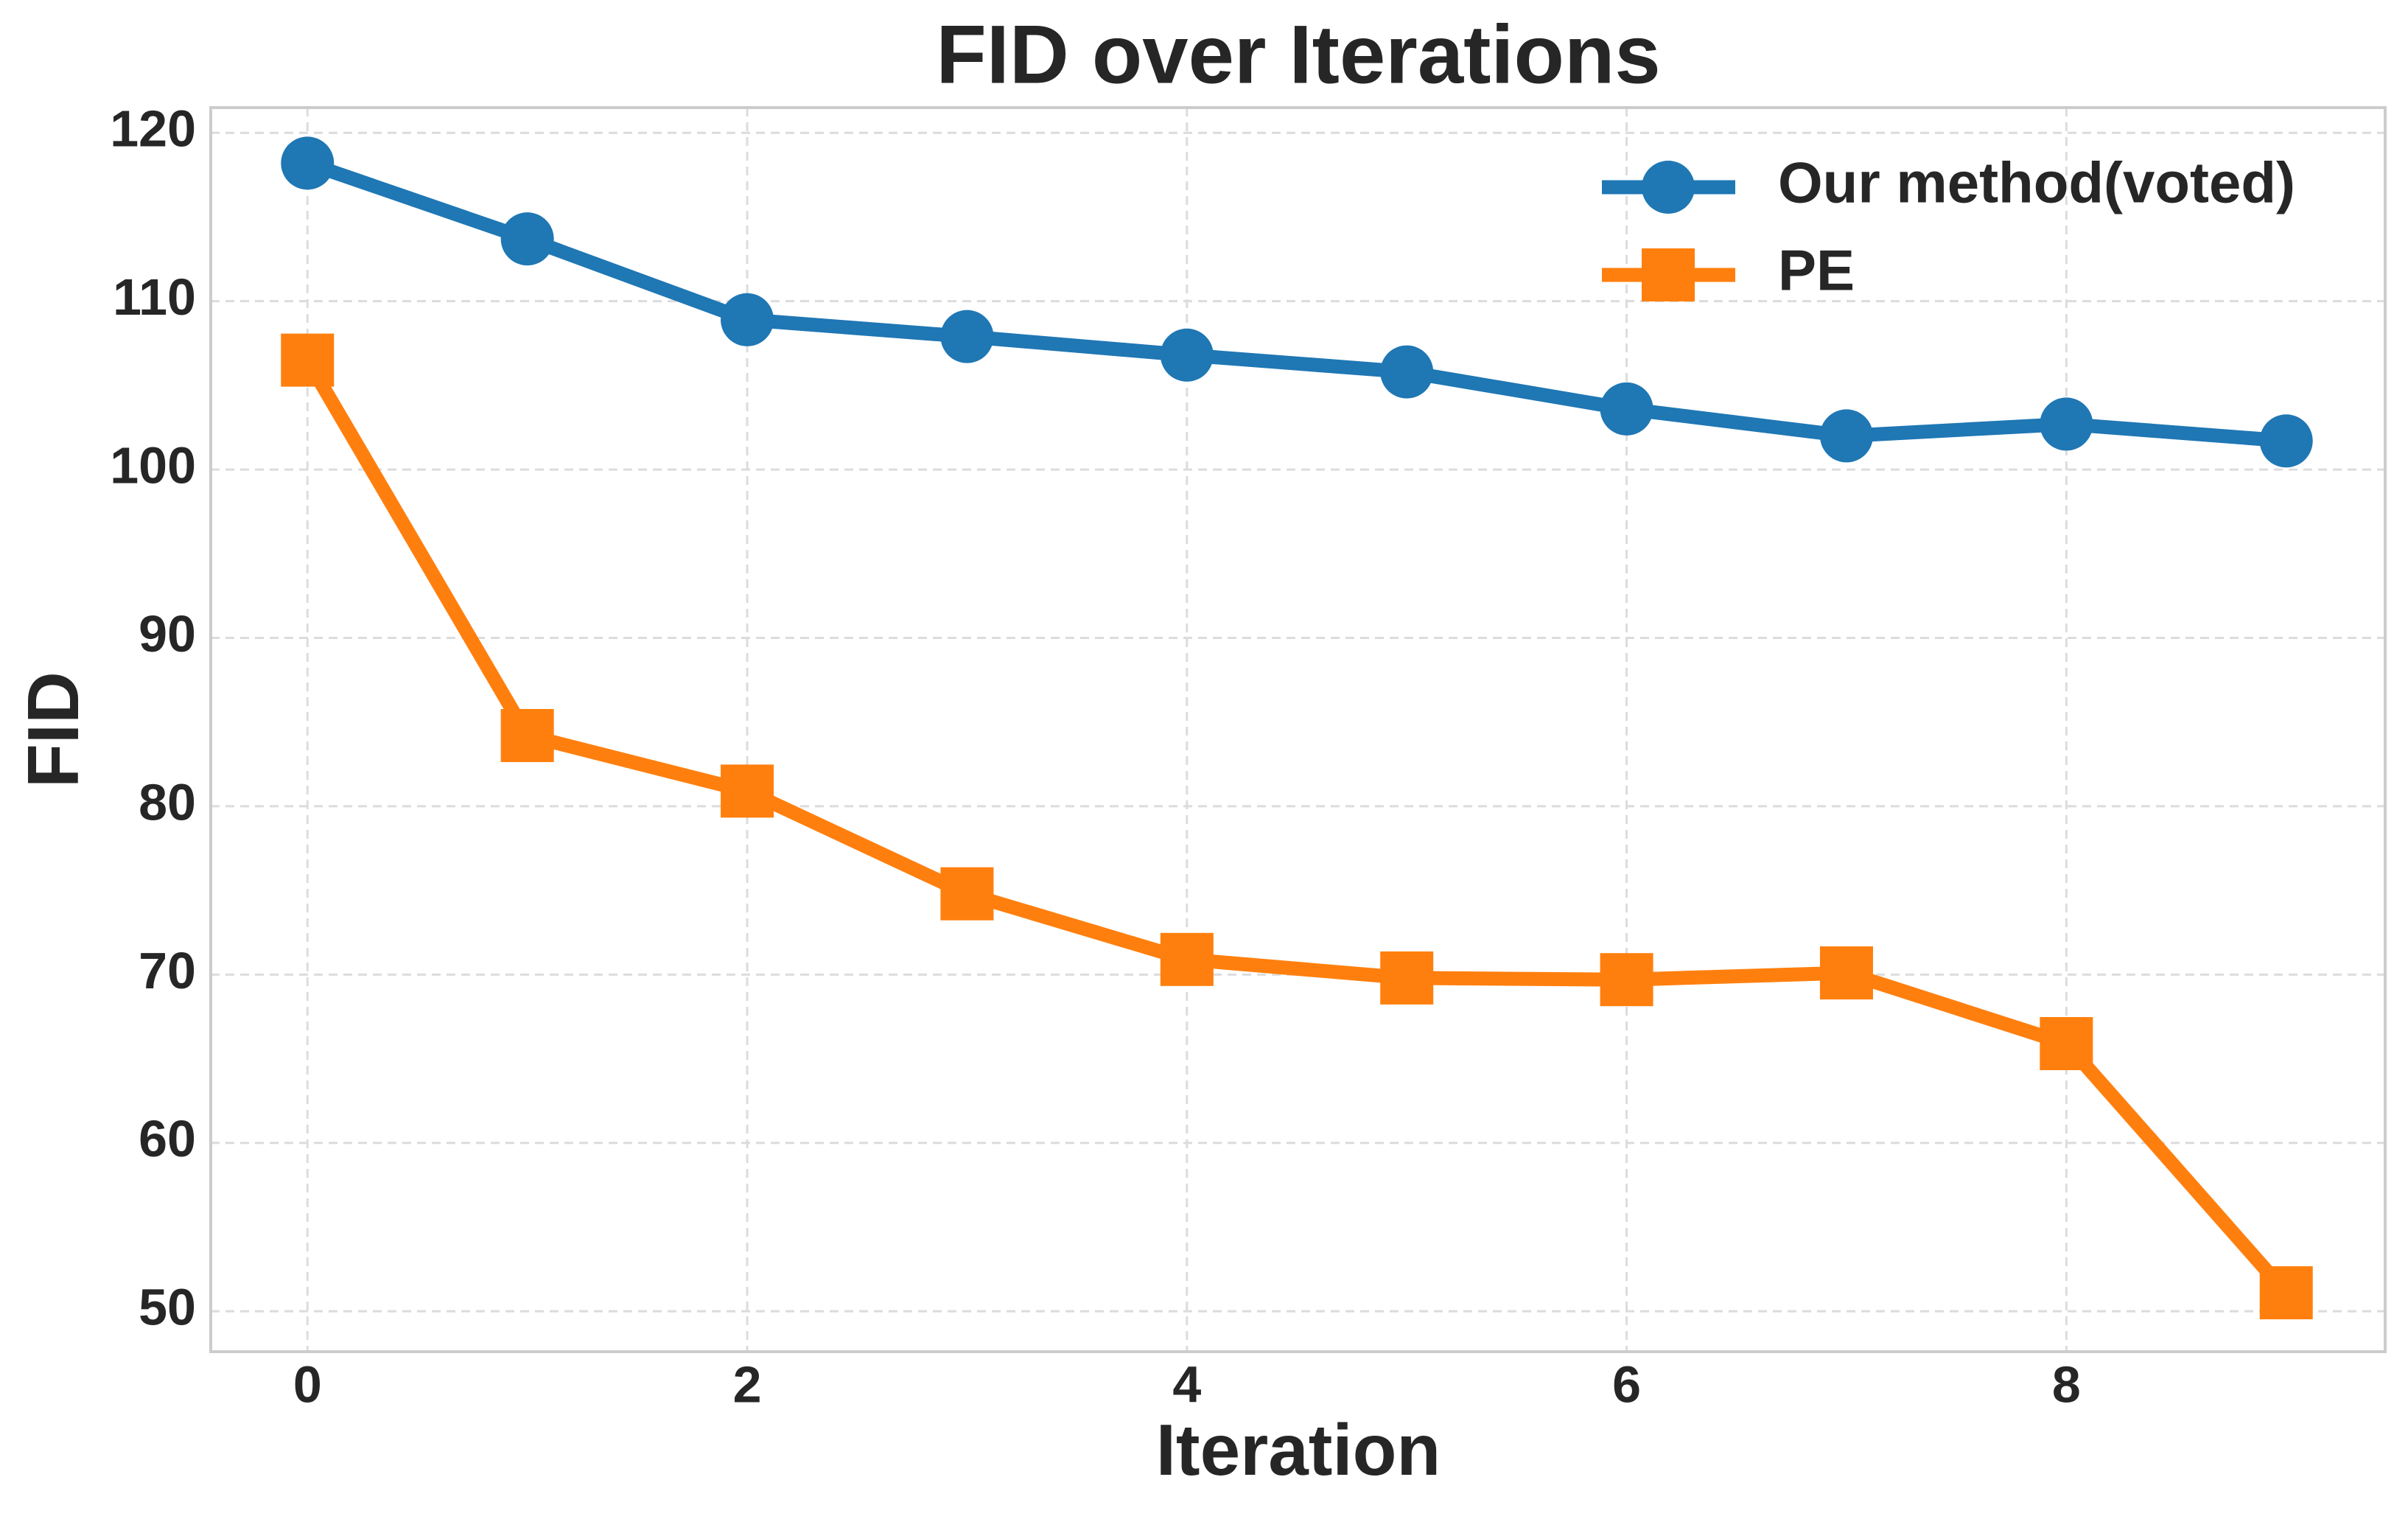  What do you see at coordinates (153, 466) in the screenshot?
I see `y-tick-label: 100` at bounding box center [153, 466].